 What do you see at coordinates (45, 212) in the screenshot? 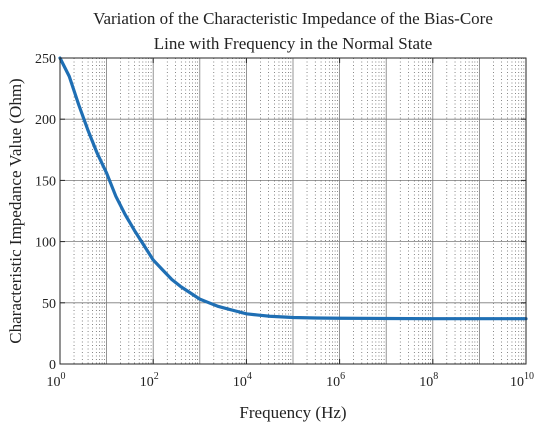
I see `y-tick-labels: 0 50 100 150 200 250` at bounding box center [45, 212].